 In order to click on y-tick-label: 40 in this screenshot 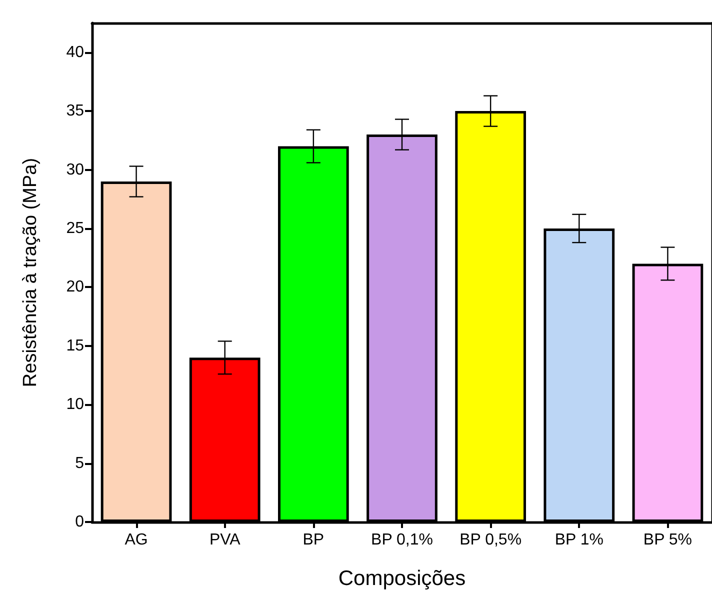, I will do `click(75, 52)`.